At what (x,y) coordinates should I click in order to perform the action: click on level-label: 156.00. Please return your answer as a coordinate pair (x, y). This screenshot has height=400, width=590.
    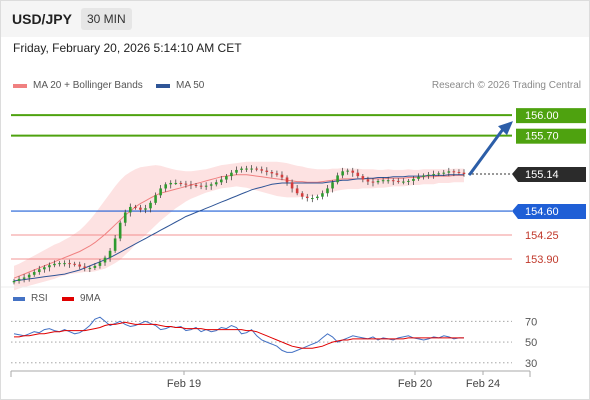
    Looking at the image, I should click on (542, 116).